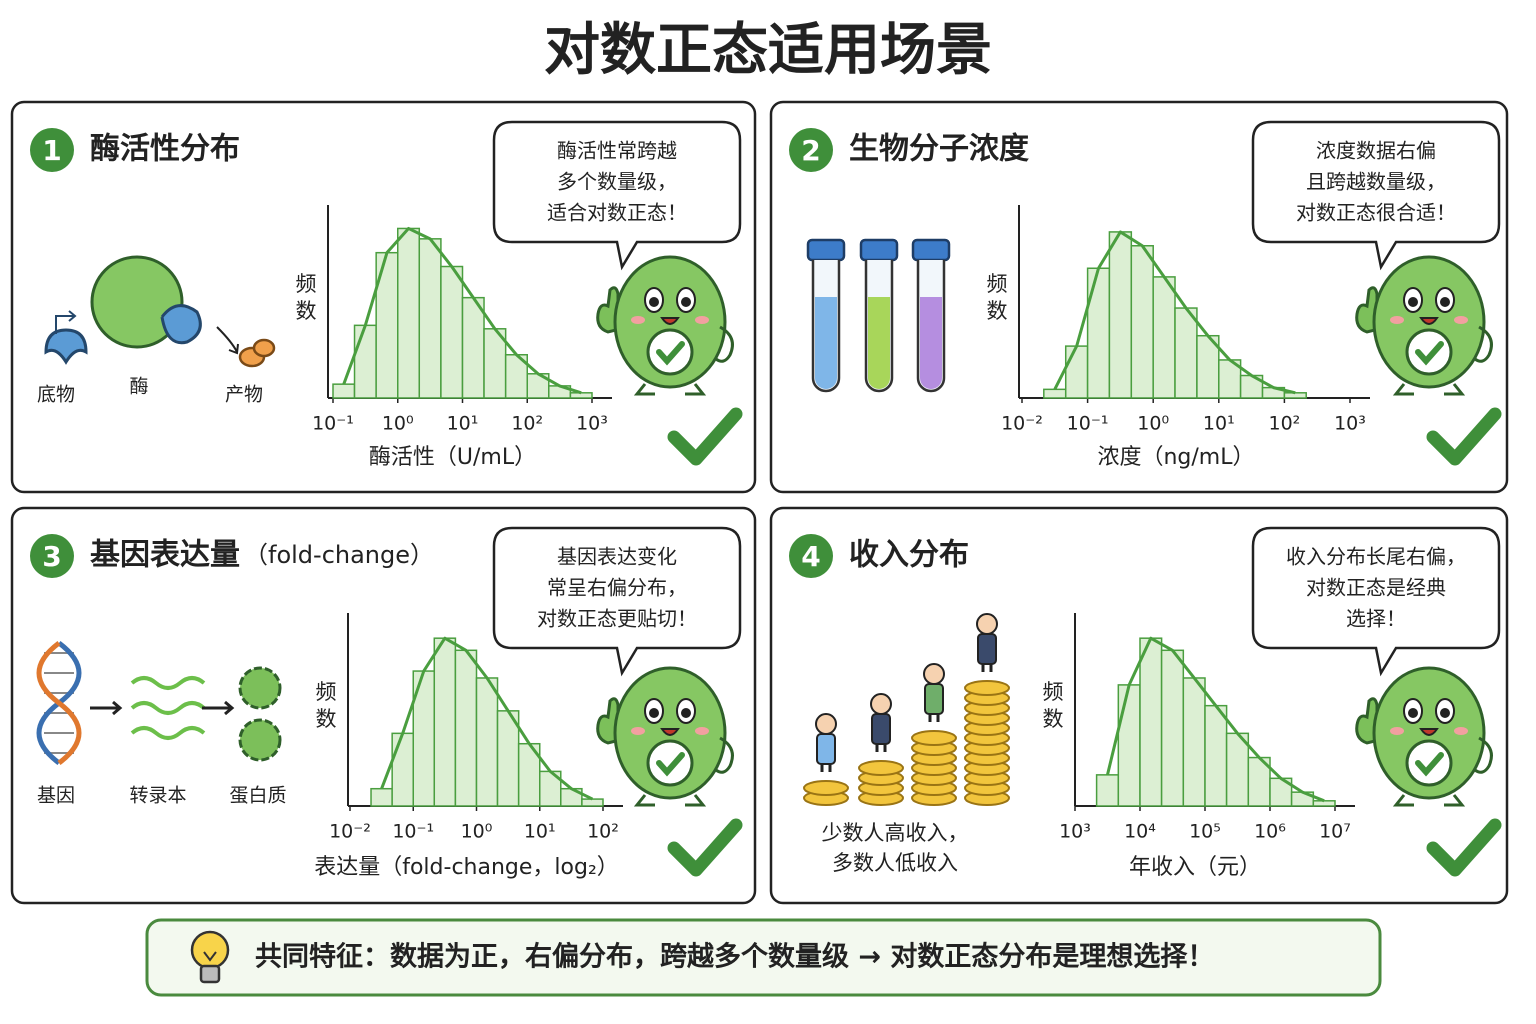  I want to click on density-curve, so click(462, 310).